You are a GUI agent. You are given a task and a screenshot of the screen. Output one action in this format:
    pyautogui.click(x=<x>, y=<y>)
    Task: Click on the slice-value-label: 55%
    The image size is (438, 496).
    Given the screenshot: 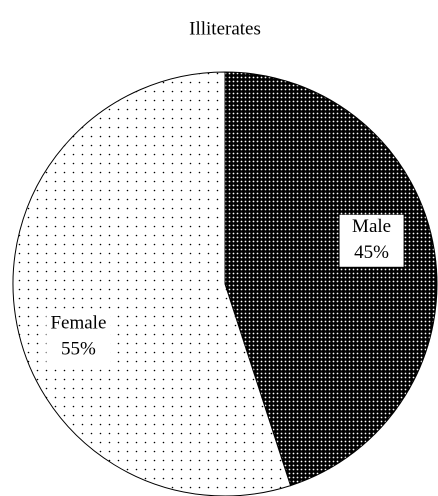 What is the action you would take?
    pyautogui.click(x=78, y=349)
    